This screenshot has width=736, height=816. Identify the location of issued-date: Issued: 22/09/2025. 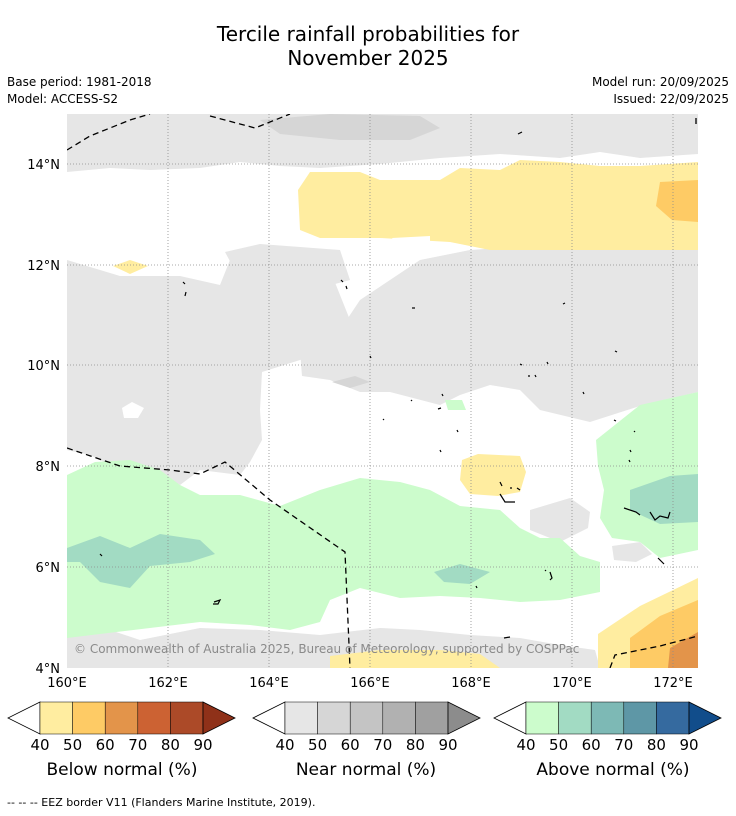
(671, 99).